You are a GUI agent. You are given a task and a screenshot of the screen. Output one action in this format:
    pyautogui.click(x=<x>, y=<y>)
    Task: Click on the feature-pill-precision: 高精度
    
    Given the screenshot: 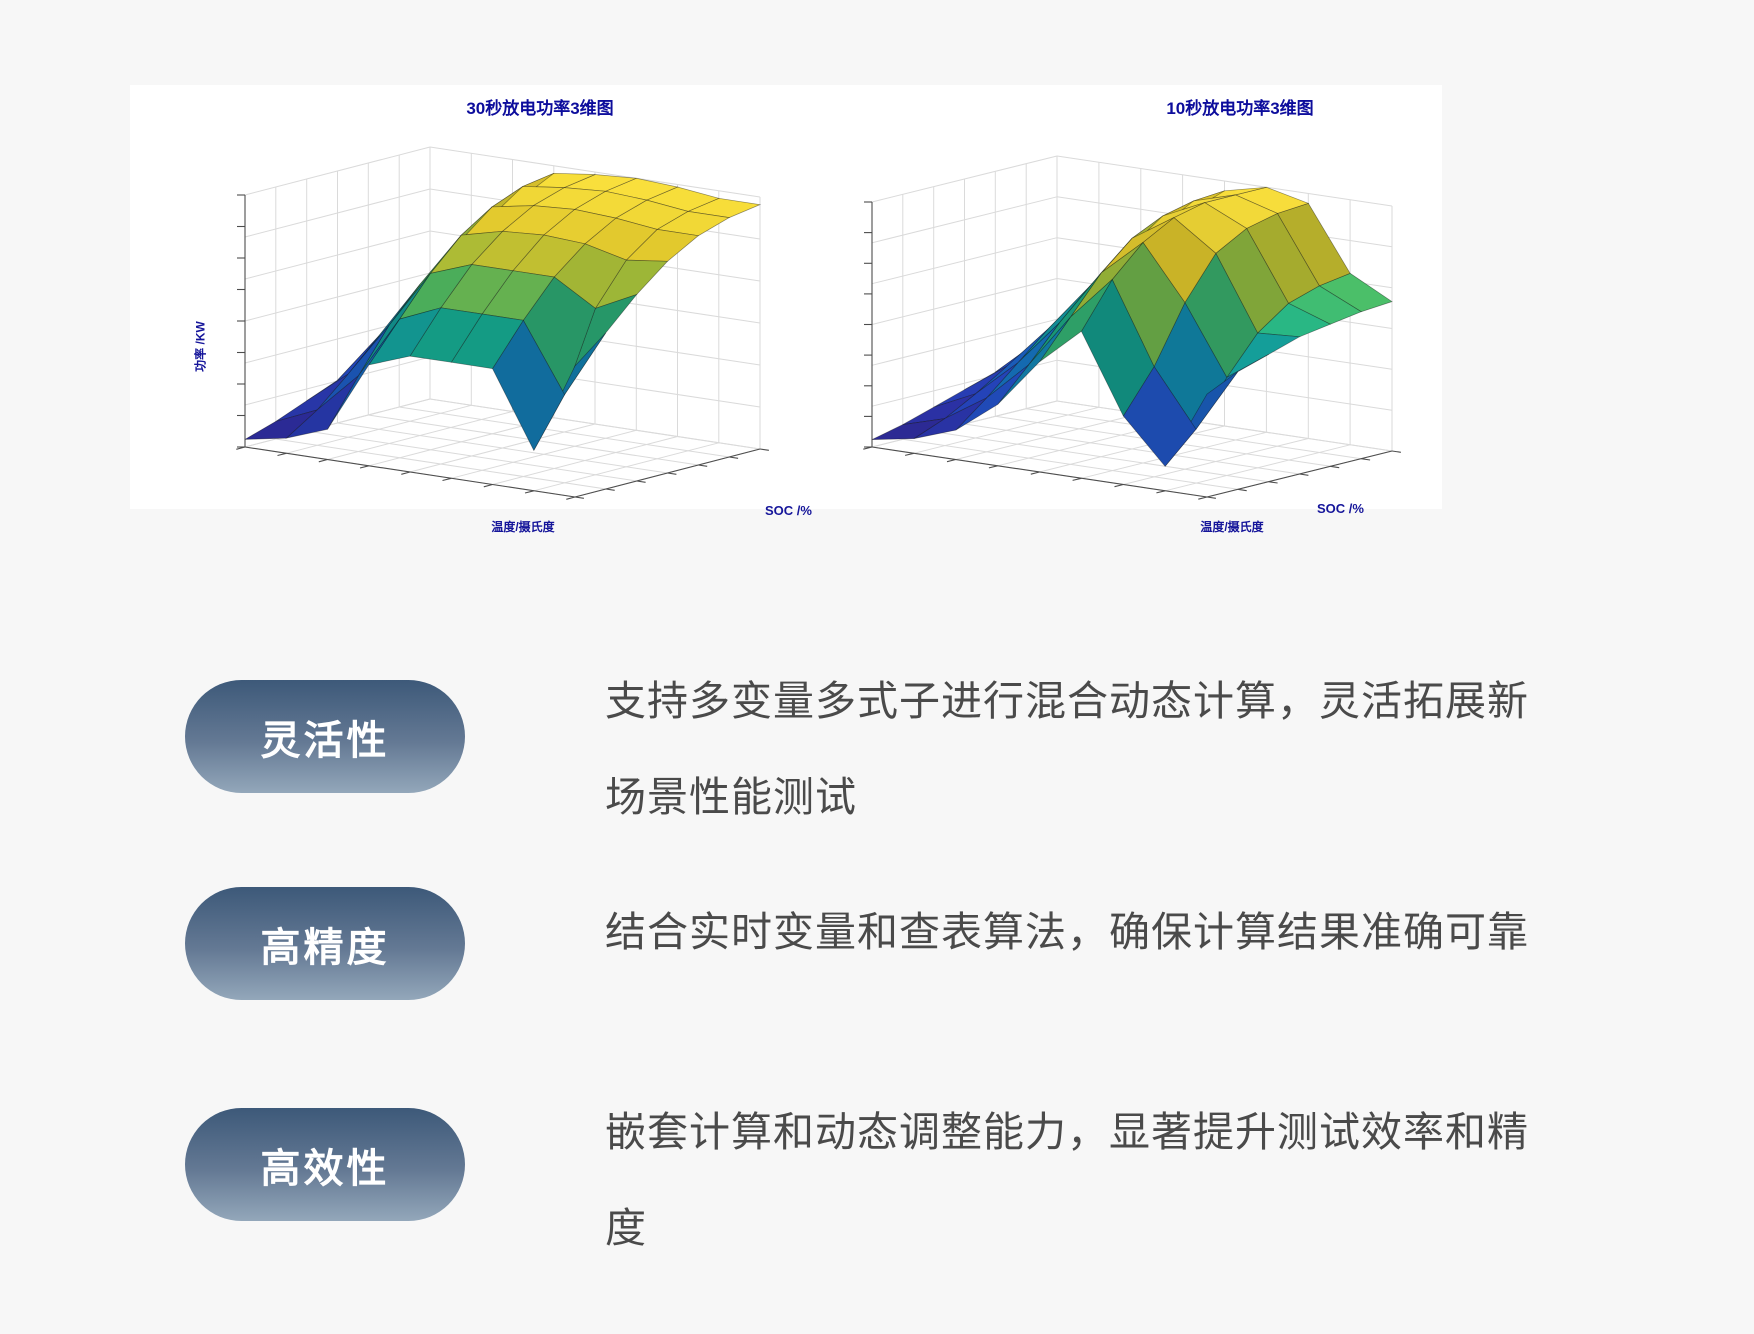 What is the action you would take?
    pyautogui.click(x=325, y=943)
    